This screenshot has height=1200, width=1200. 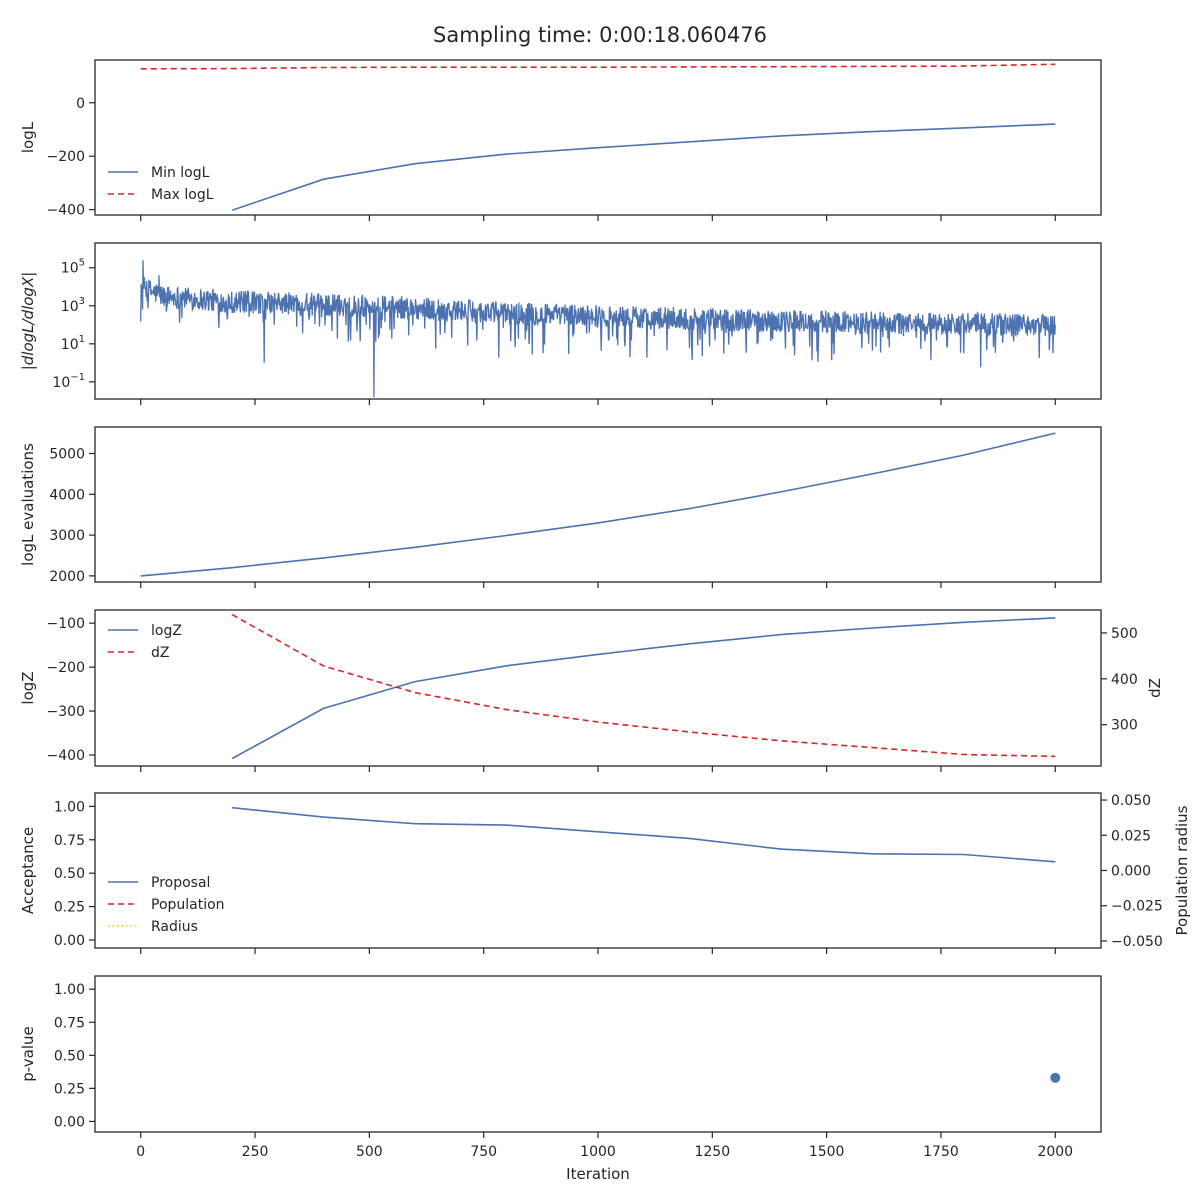 What do you see at coordinates (643, 167) in the screenshot?
I see `series-min-logl-line` at bounding box center [643, 167].